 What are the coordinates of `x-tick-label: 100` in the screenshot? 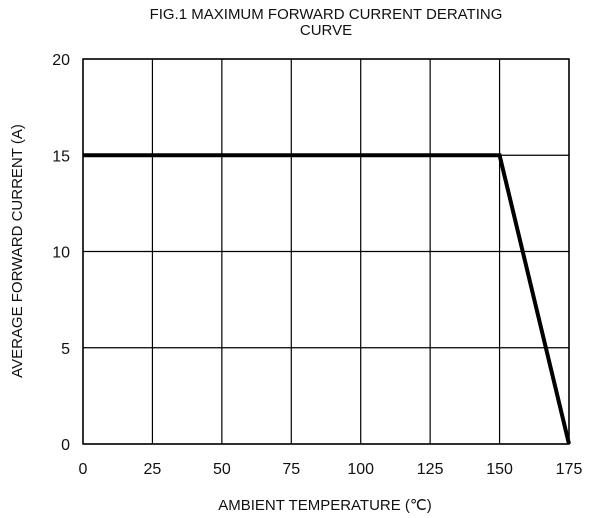 It's located at (360, 469).